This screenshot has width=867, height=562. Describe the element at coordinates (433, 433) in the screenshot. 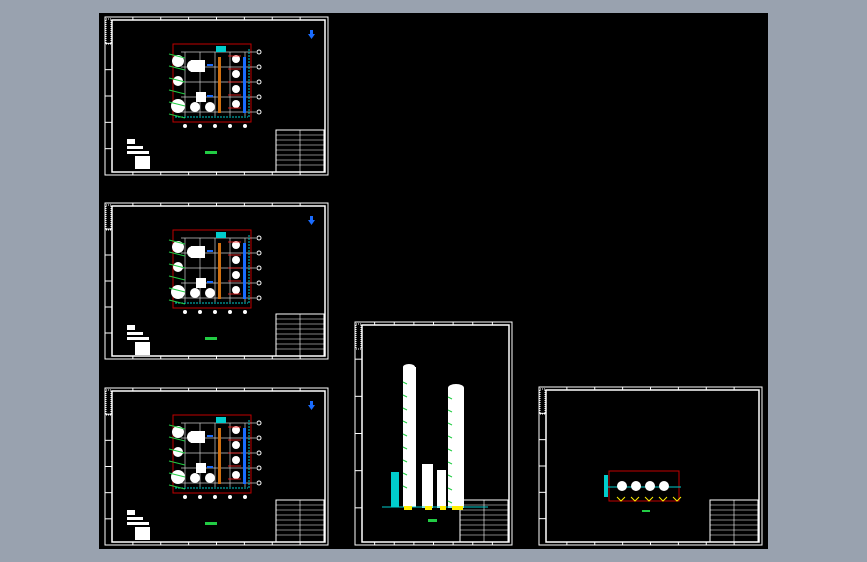

I see `layout-sheet-elevation` at that location.